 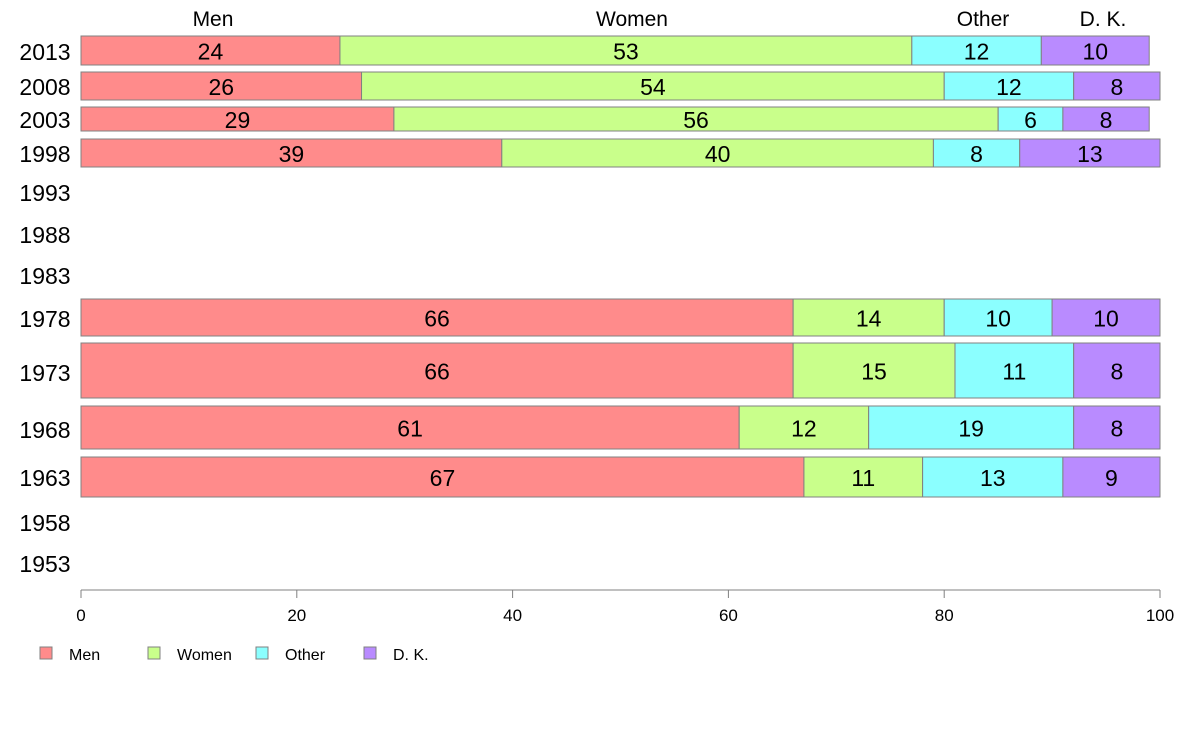 I want to click on bar-1963-other, so click(x=993, y=477).